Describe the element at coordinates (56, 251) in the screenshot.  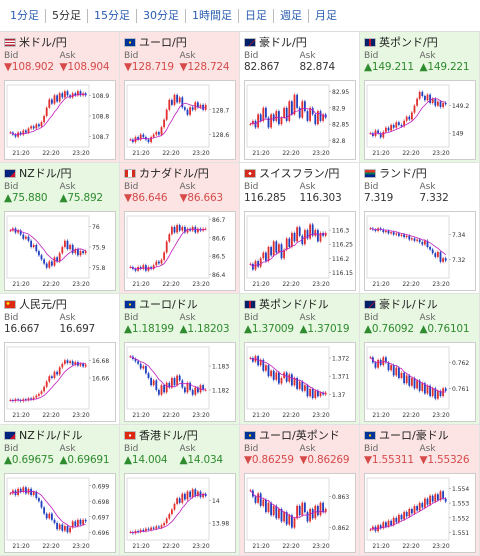
I see `candlestick-chart: 76 75.9 75.8 21:20 22:20 23:20` at that location.